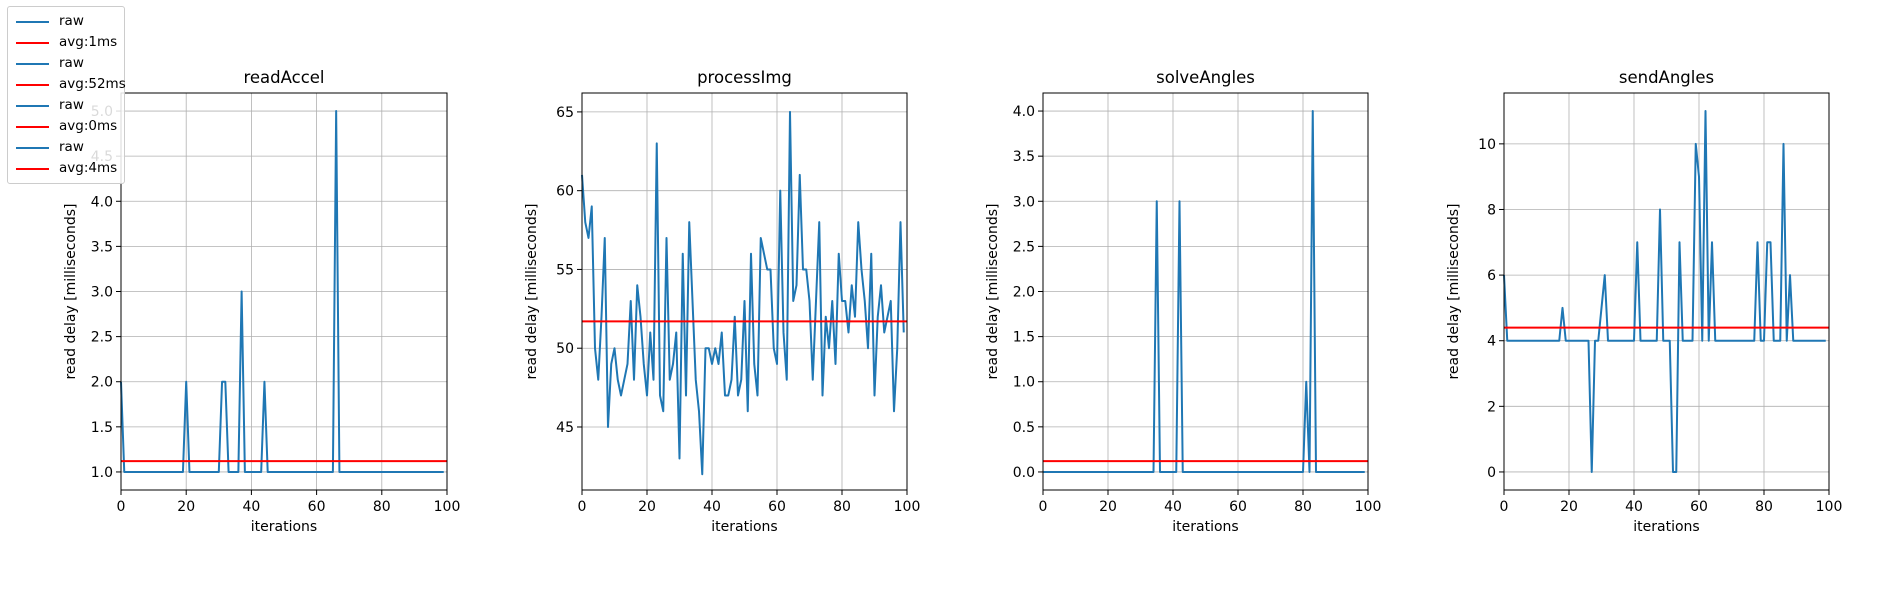 This screenshot has height=600, width=1900. I want to click on y-tick-label: 45, so click(565, 428).